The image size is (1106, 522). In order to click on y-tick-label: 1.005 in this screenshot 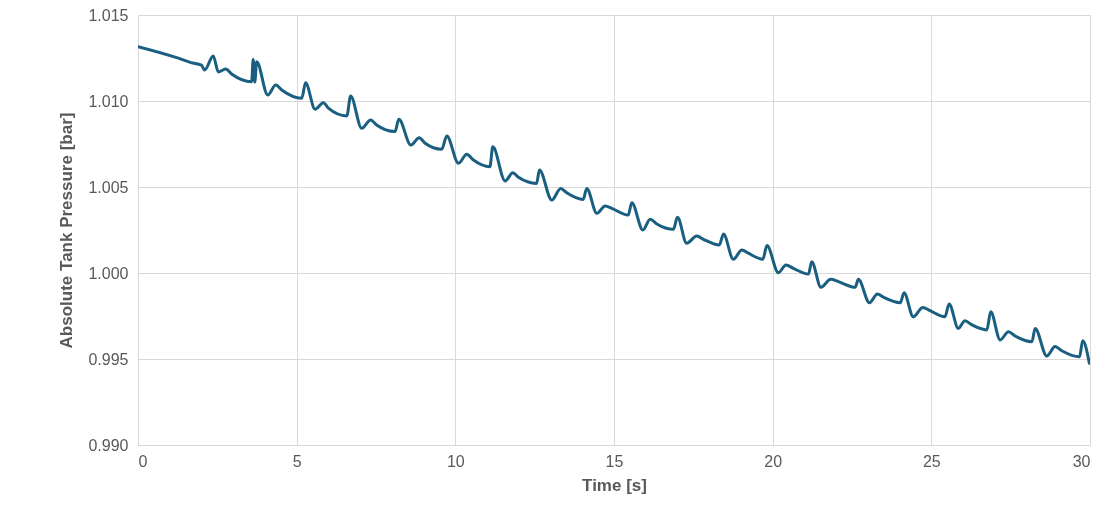, I will do `click(108, 187)`.